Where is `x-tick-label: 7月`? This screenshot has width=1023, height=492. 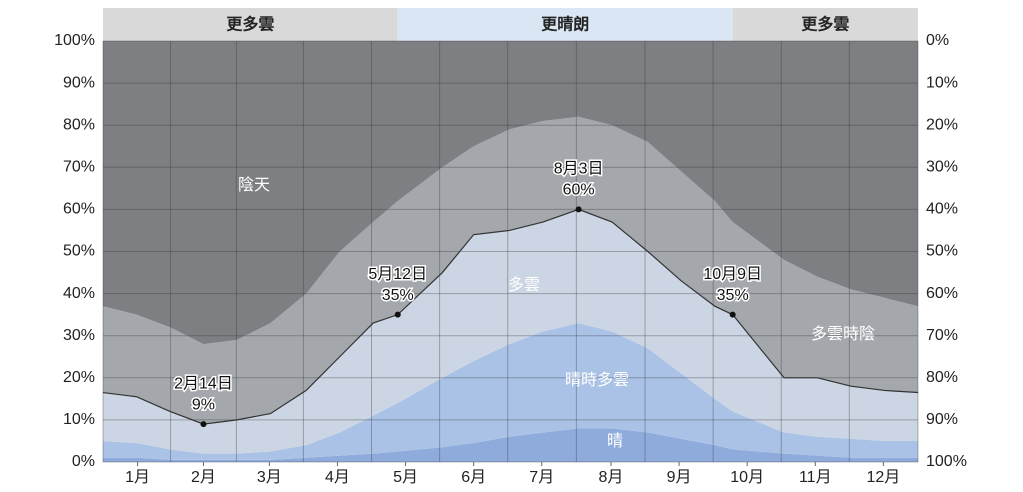
x-tick-label: 7月 is located at coordinates (541, 477).